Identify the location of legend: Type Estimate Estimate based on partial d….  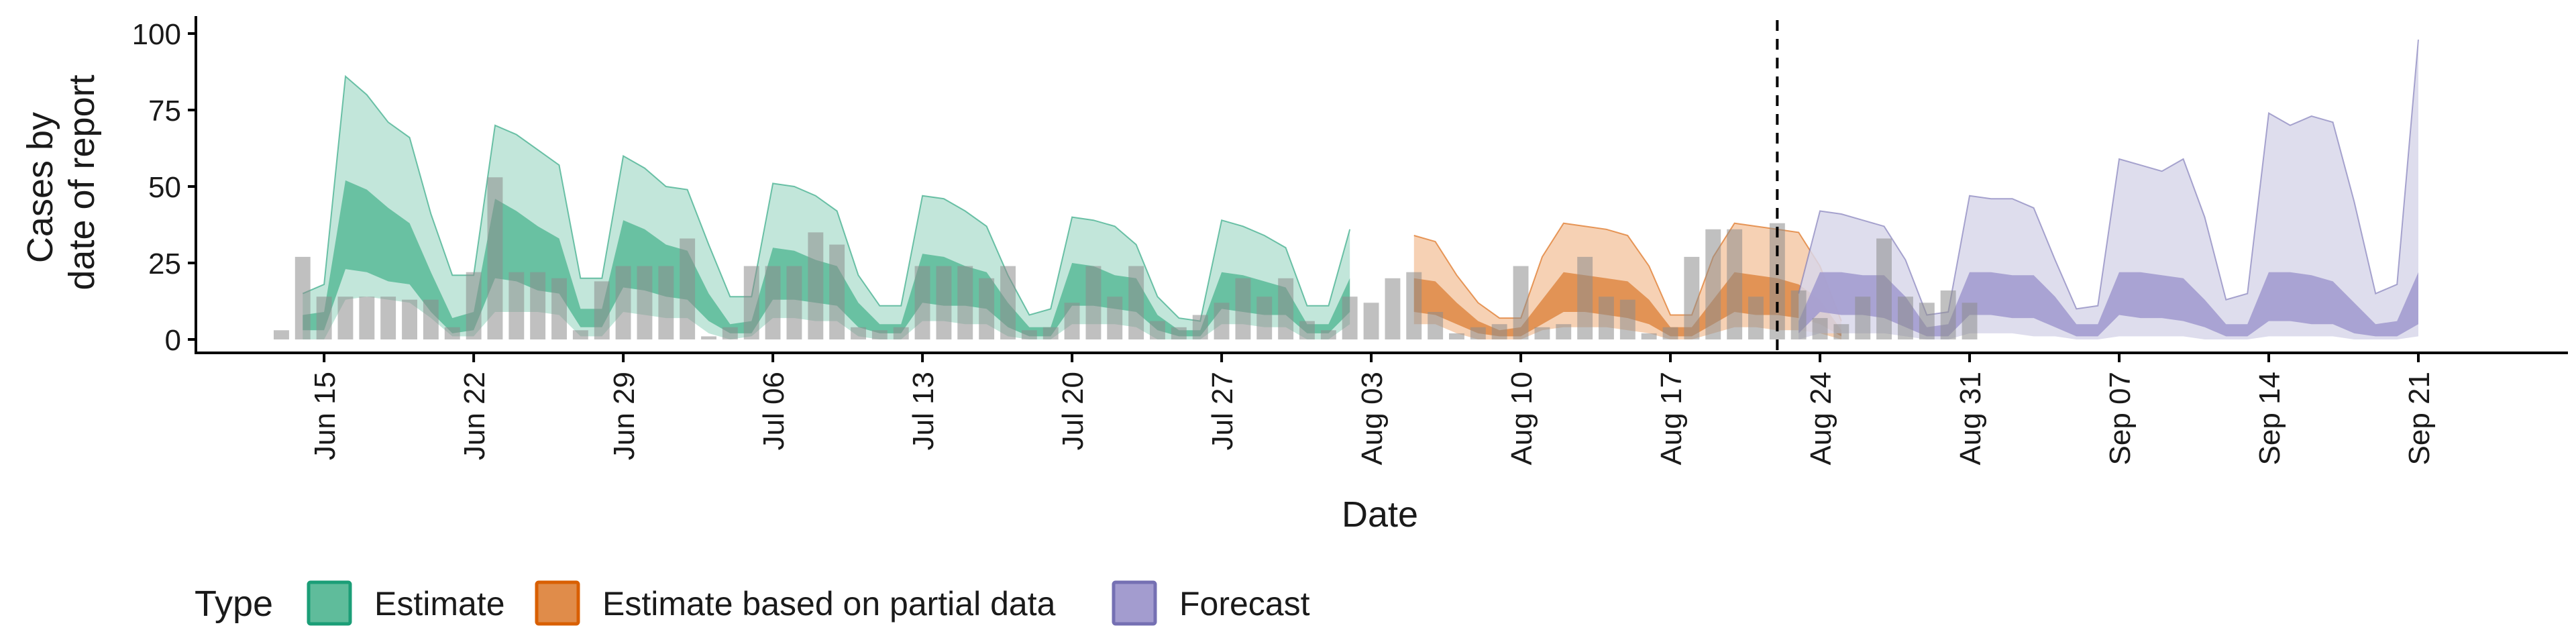
(752, 603).